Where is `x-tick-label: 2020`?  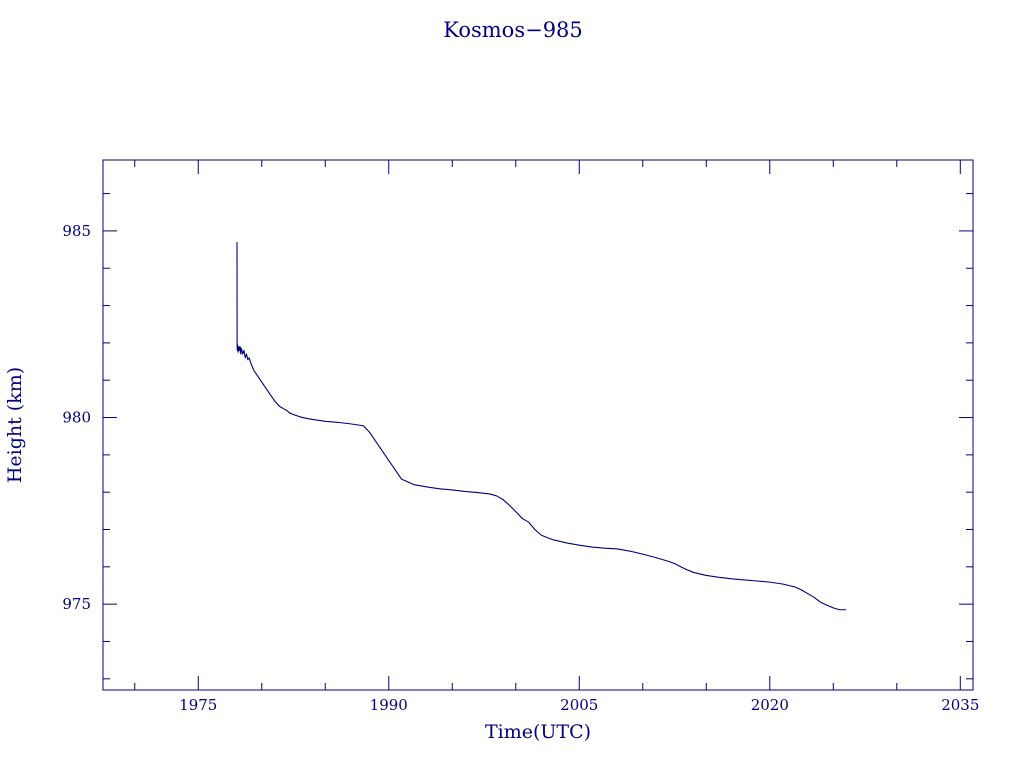 x-tick-label: 2020 is located at coordinates (770, 705).